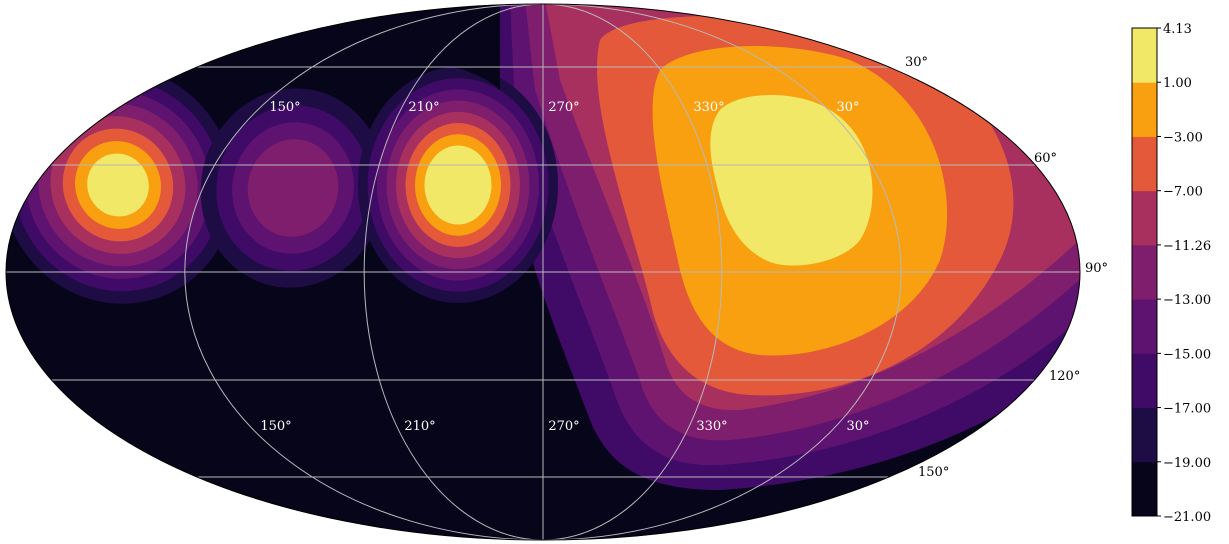 This screenshot has width=1229, height=544. What do you see at coordinates (1187, 517) in the screenshot?
I see `colorbar-label-0: −21.00` at bounding box center [1187, 517].